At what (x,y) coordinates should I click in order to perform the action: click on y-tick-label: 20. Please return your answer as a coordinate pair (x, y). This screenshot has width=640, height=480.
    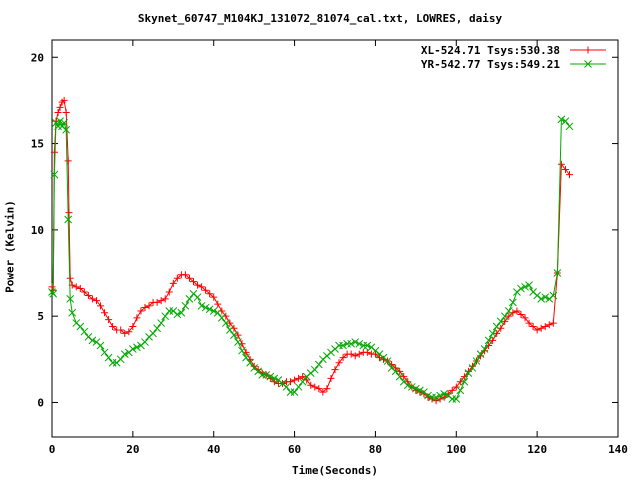
    Looking at the image, I should click on (37, 57).